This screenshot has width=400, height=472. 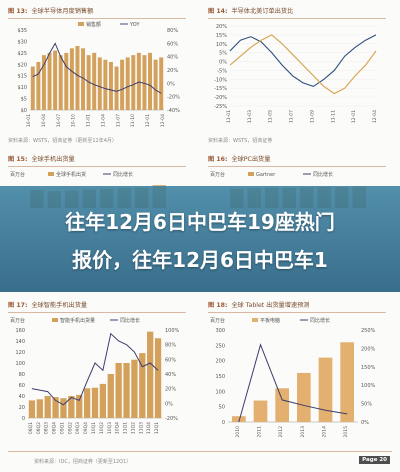 What do you see at coordinates (220, 89) in the screenshot?
I see `y-tick-label: -15%` at bounding box center [220, 89].